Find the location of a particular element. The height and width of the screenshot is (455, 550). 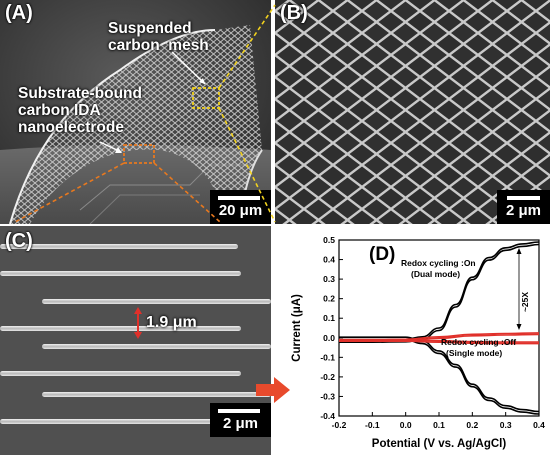

panel-a-orange-inset-box is located at coordinates (139, 154).